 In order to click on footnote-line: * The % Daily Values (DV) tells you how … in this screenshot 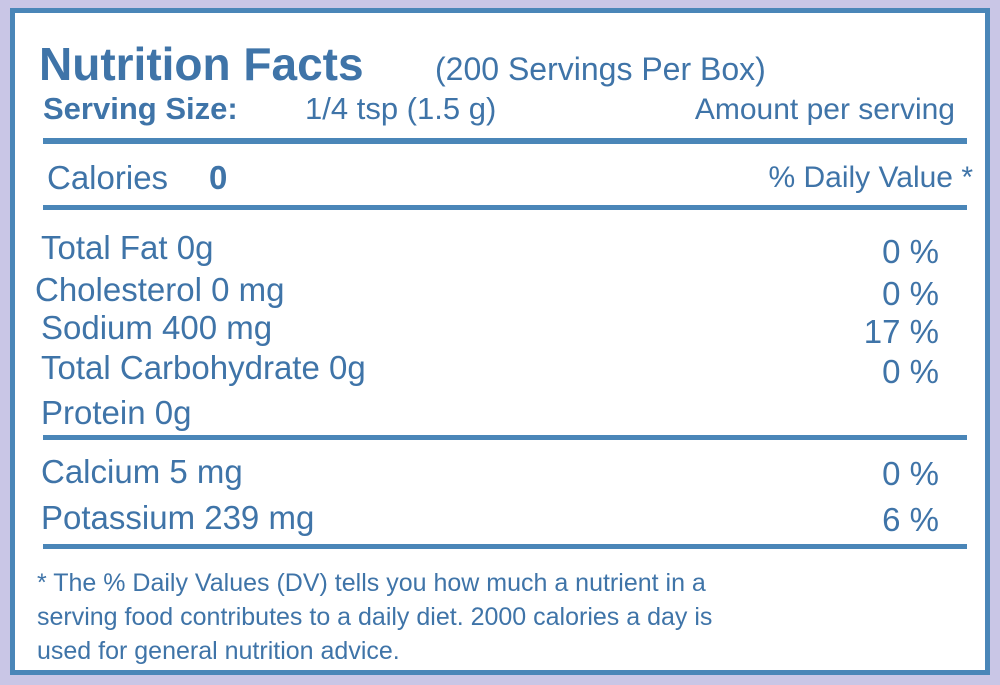, I will do `click(371, 583)`.